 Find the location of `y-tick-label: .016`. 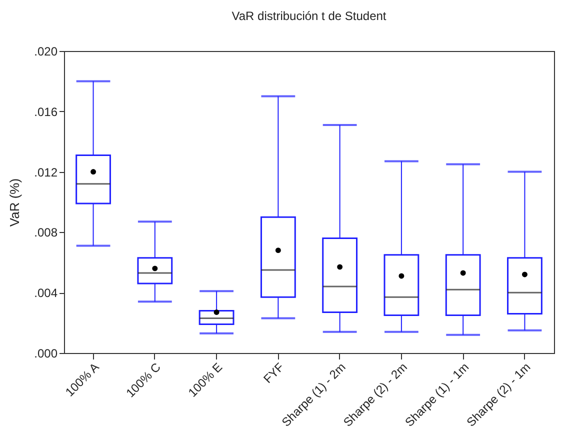

y-tick-label: .016 is located at coordinates (46, 111).